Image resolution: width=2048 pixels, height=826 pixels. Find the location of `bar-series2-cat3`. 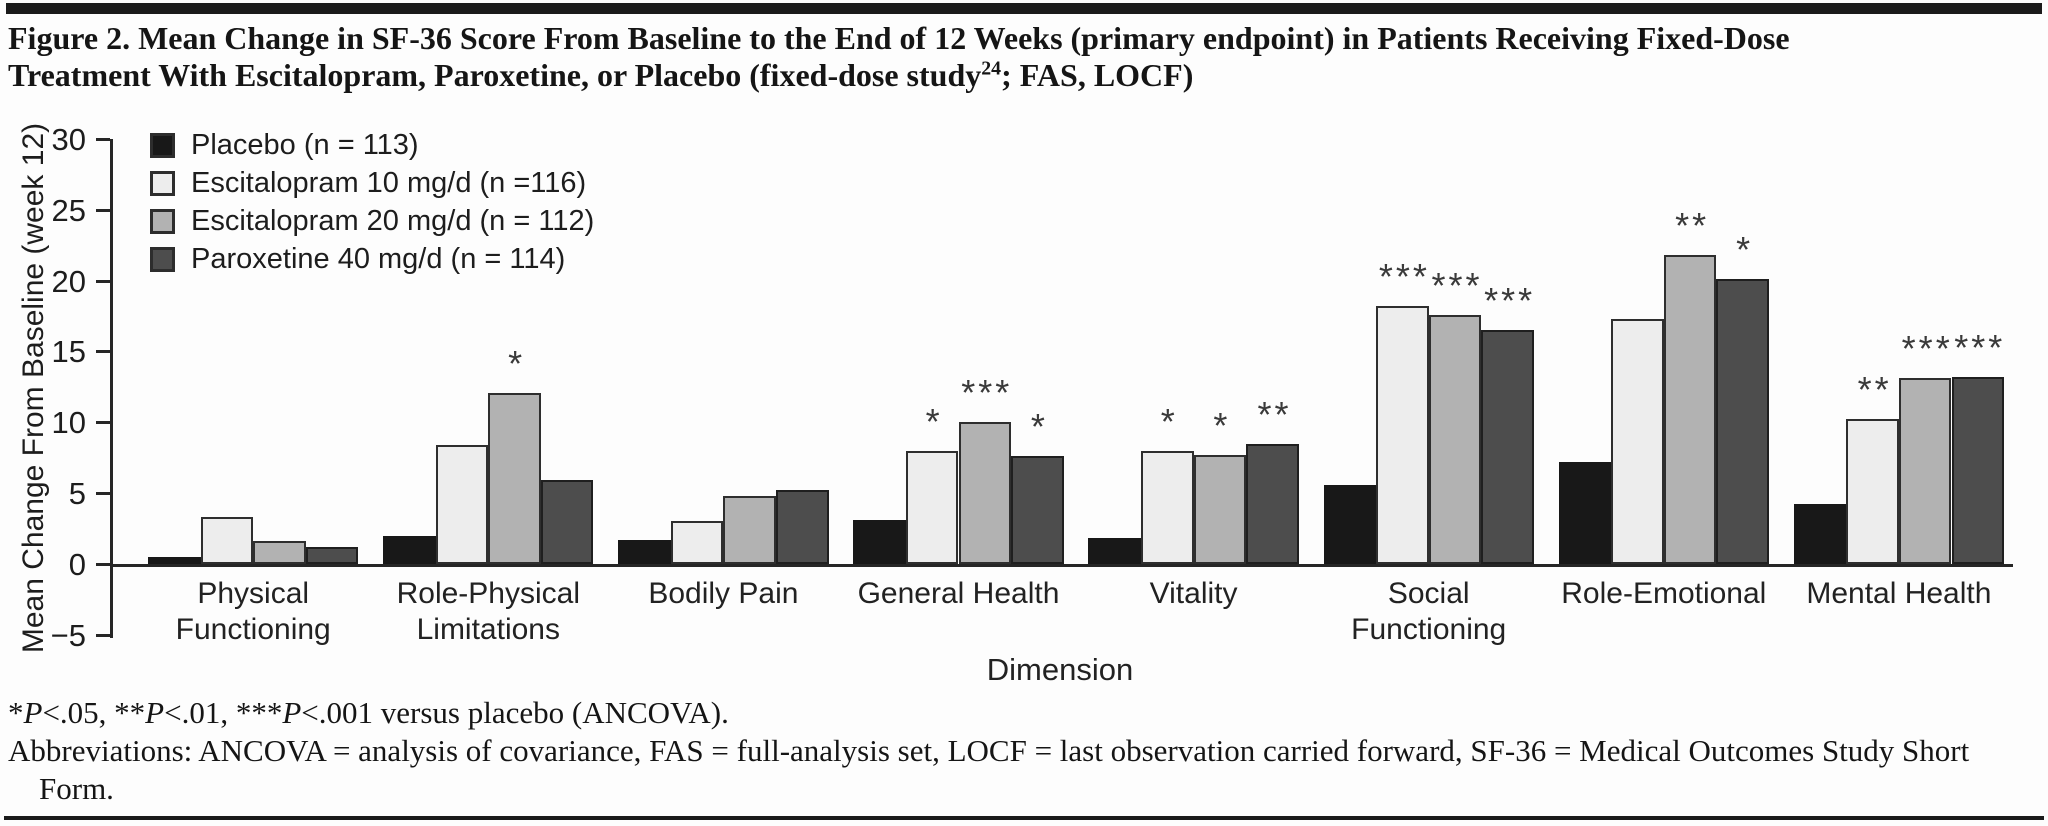

bar-series2-cat3 is located at coordinates (697, 542).